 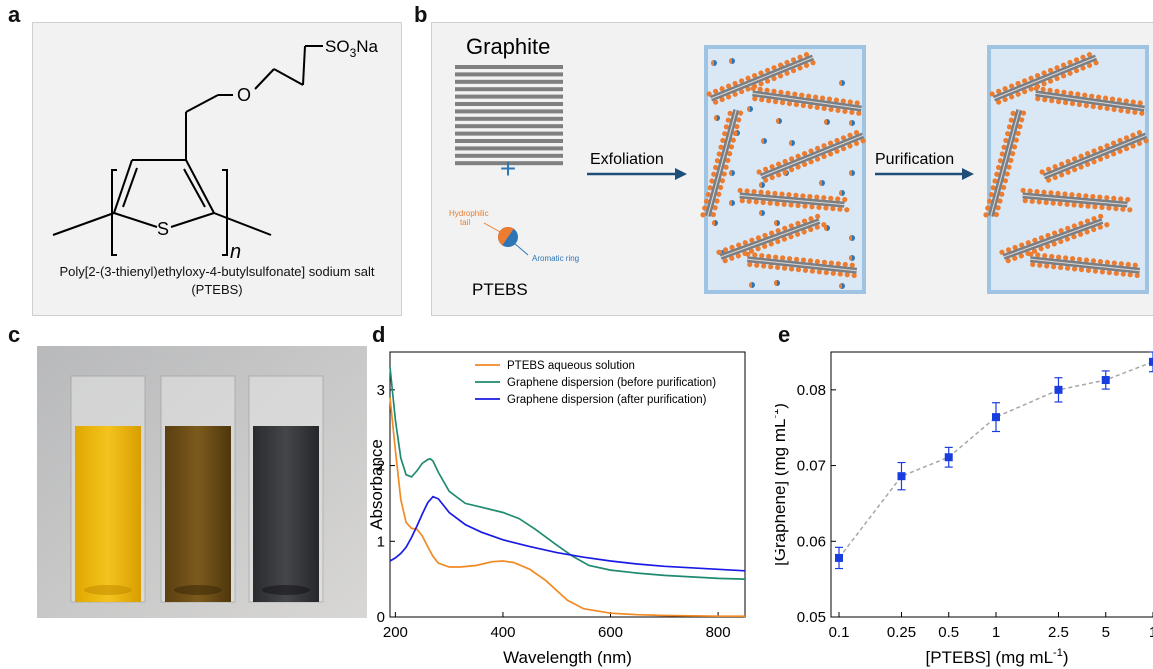 I want to click on x-axis-label: Wavelength (nm), so click(x=567, y=657).